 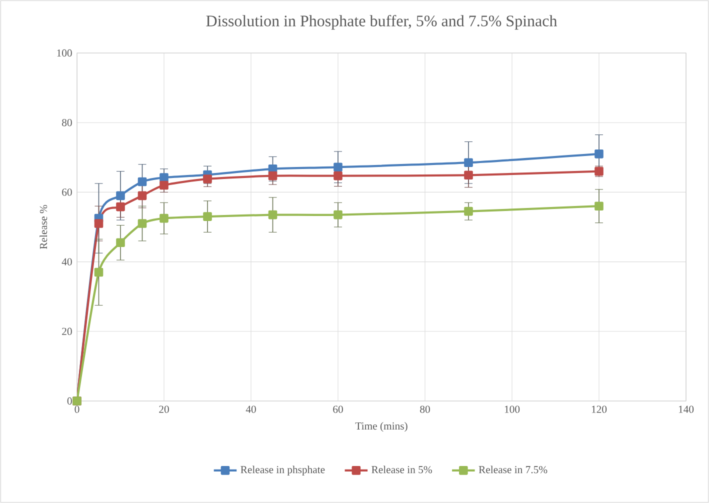 I want to click on y-axis-title: Release %, so click(x=44, y=227).